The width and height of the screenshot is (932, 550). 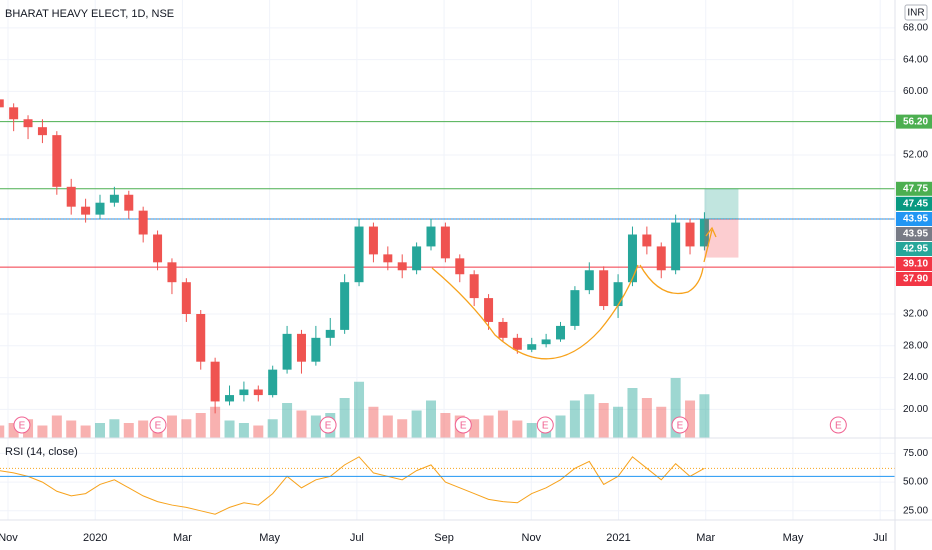 What do you see at coordinates (705, 538) in the screenshot?
I see `x-tick-label: Mar` at bounding box center [705, 538].